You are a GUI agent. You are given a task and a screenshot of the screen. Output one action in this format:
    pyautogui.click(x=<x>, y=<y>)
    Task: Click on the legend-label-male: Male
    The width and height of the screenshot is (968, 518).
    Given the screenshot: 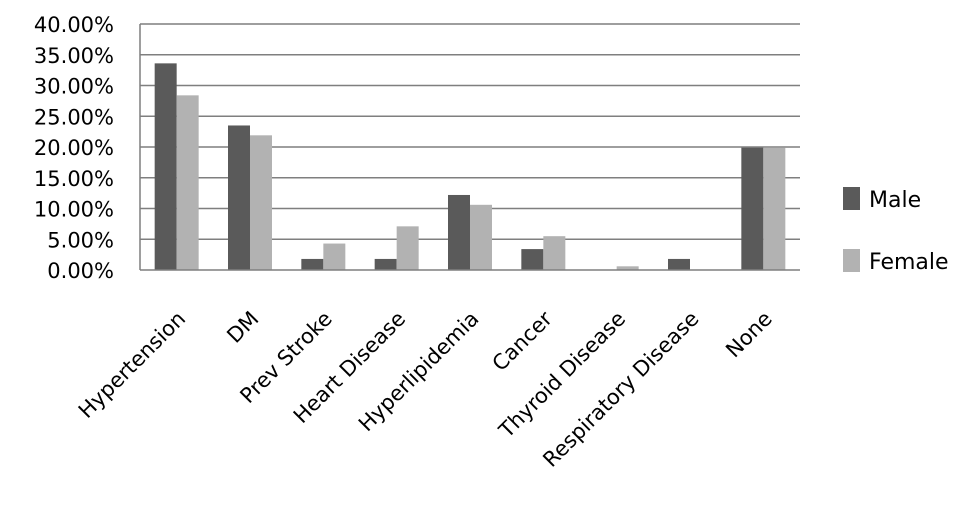 What is the action you would take?
    pyautogui.click(x=895, y=200)
    